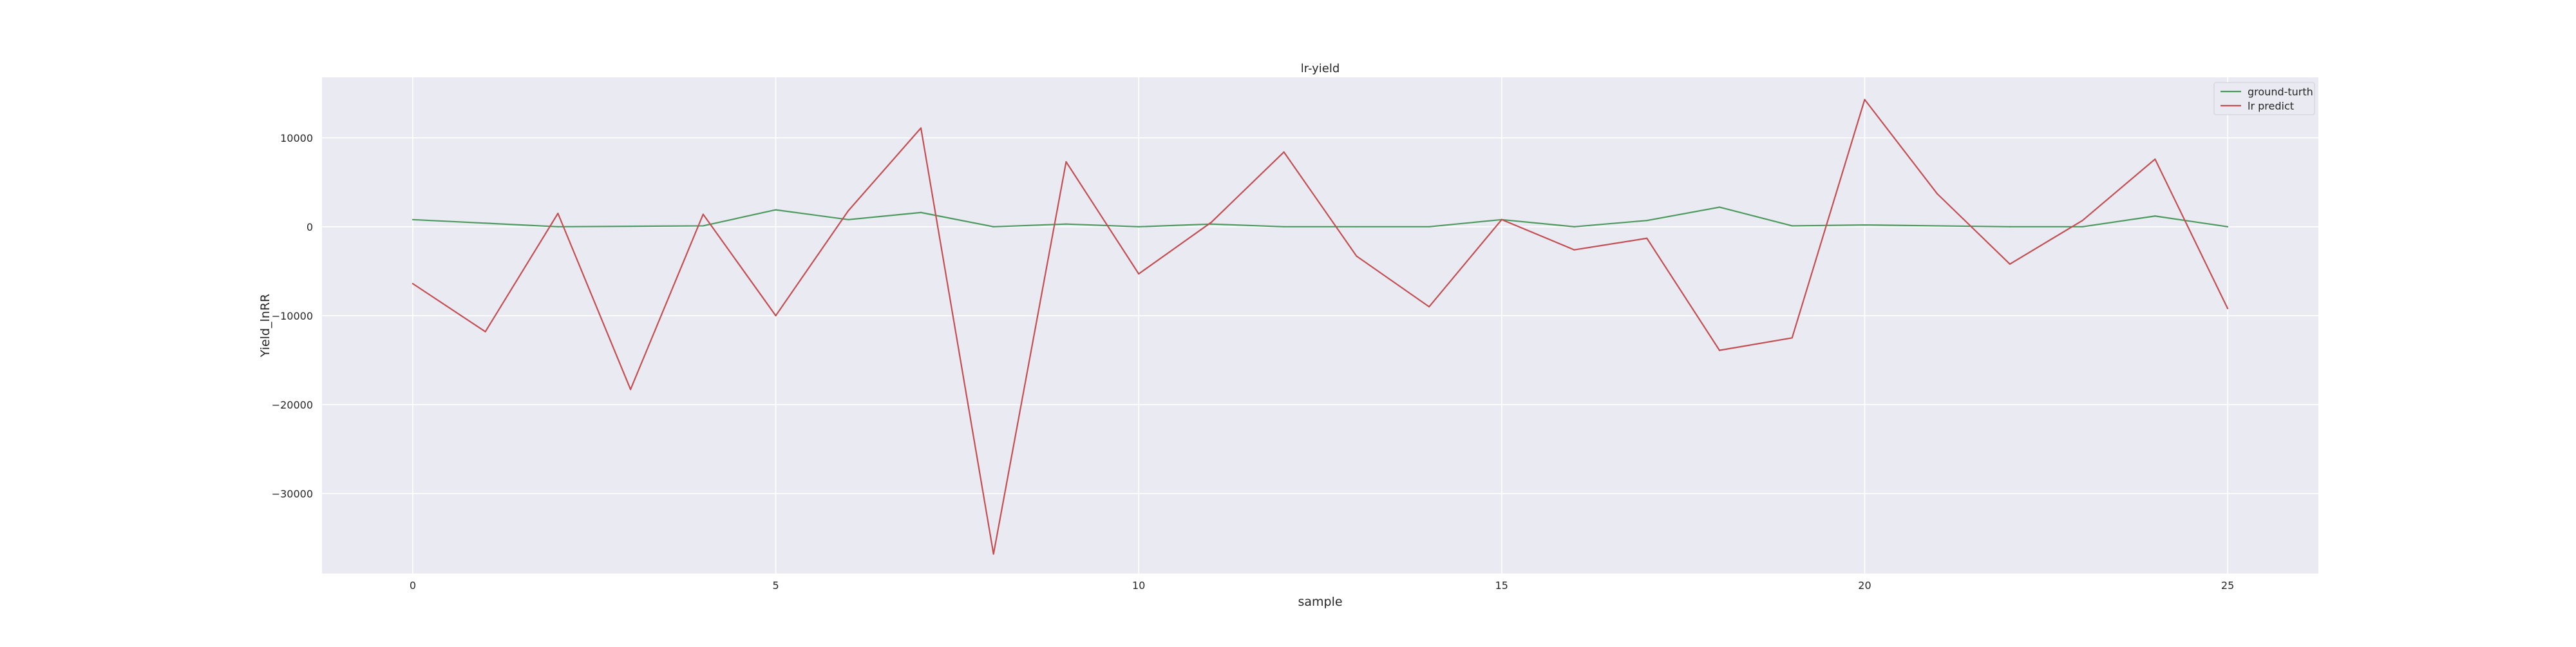 This screenshot has width=2576, height=647. Describe the element at coordinates (1502, 585) in the screenshot. I see `x-tick-label: 15` at that location.